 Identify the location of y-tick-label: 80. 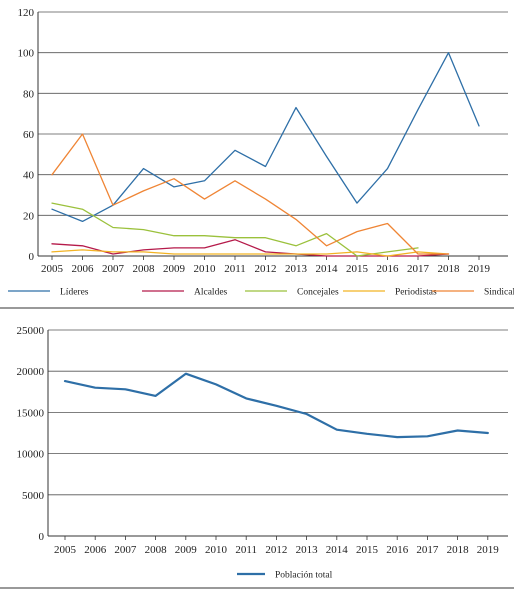
(29, 94).